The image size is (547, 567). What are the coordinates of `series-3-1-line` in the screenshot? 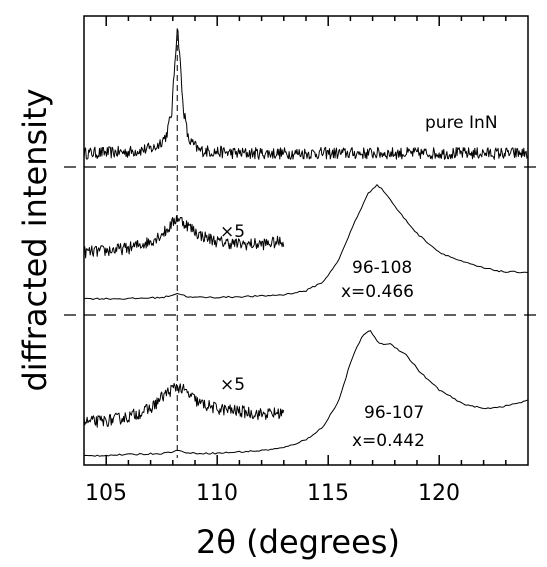 It's located at (184, 405).